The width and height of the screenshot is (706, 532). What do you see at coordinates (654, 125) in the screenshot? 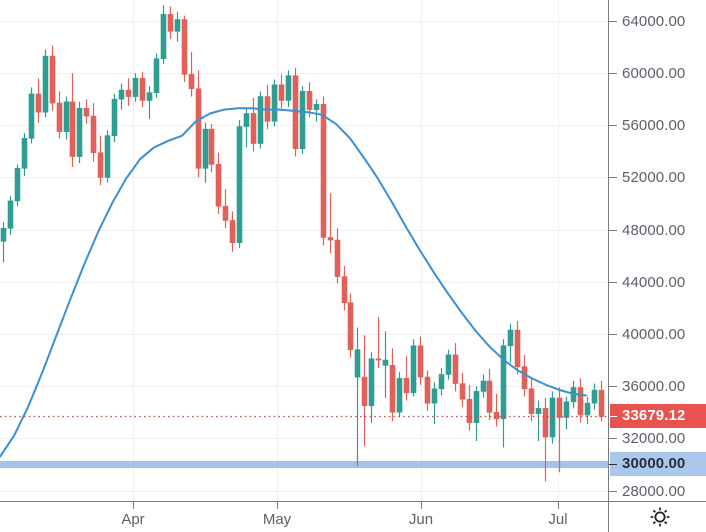
I see `price-axis-label: 56000.00` at bounding box center [654, 125].